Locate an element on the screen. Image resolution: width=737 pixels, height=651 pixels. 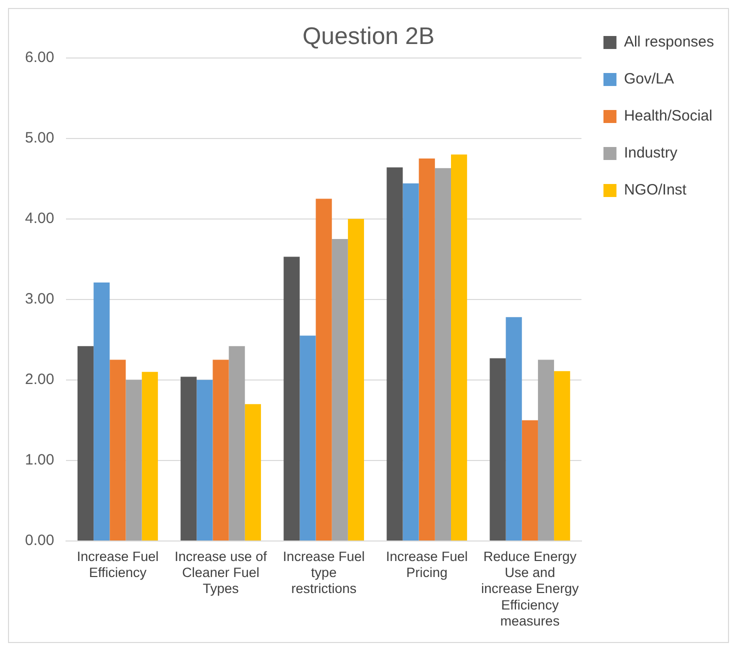
legend-label: All responses is located at coordinates (669, 42).